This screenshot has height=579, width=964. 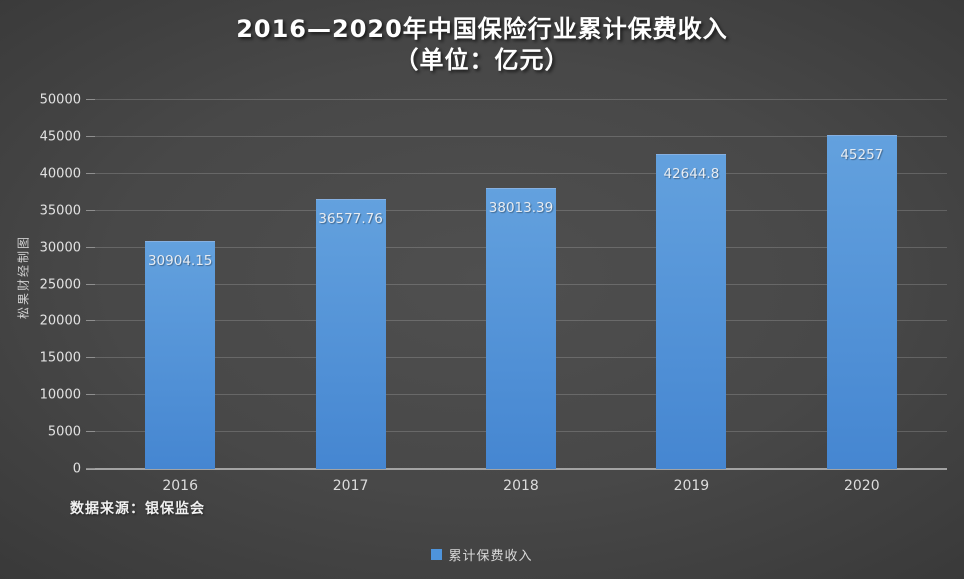 I want to click on y-axis-label-20000: 20000, so click(x=60, y=321).